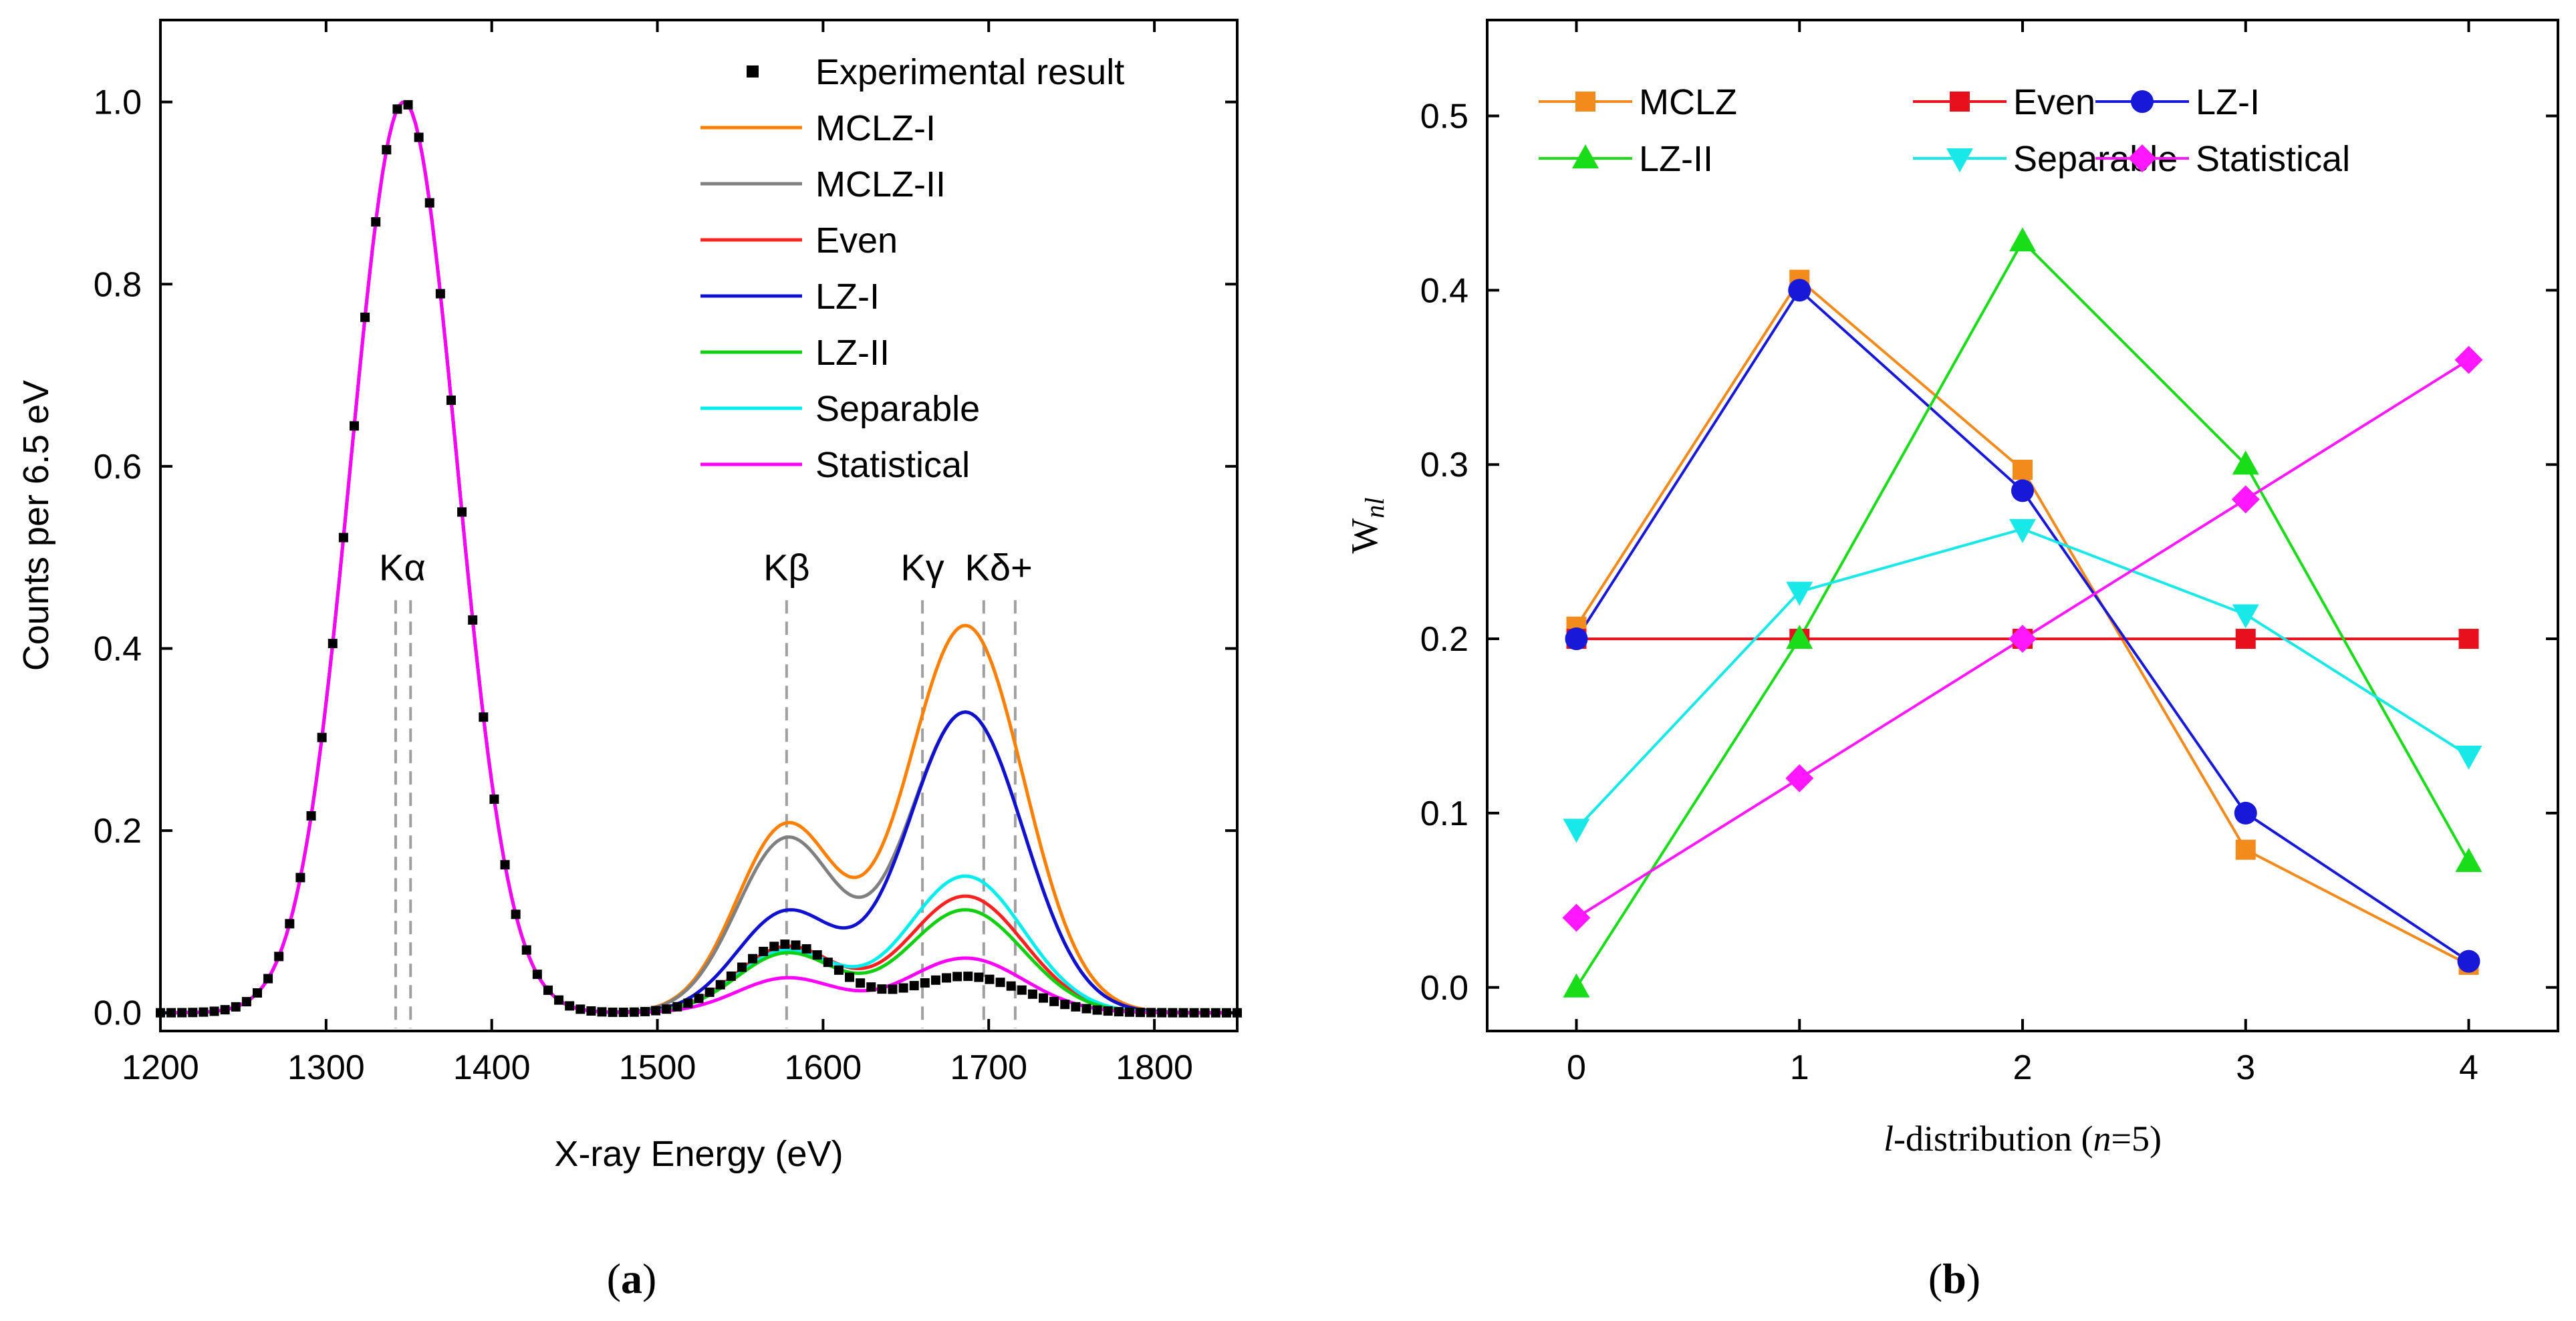  I want to click on panel-a-y-tick-label: 0.0, so click(118, 1013).